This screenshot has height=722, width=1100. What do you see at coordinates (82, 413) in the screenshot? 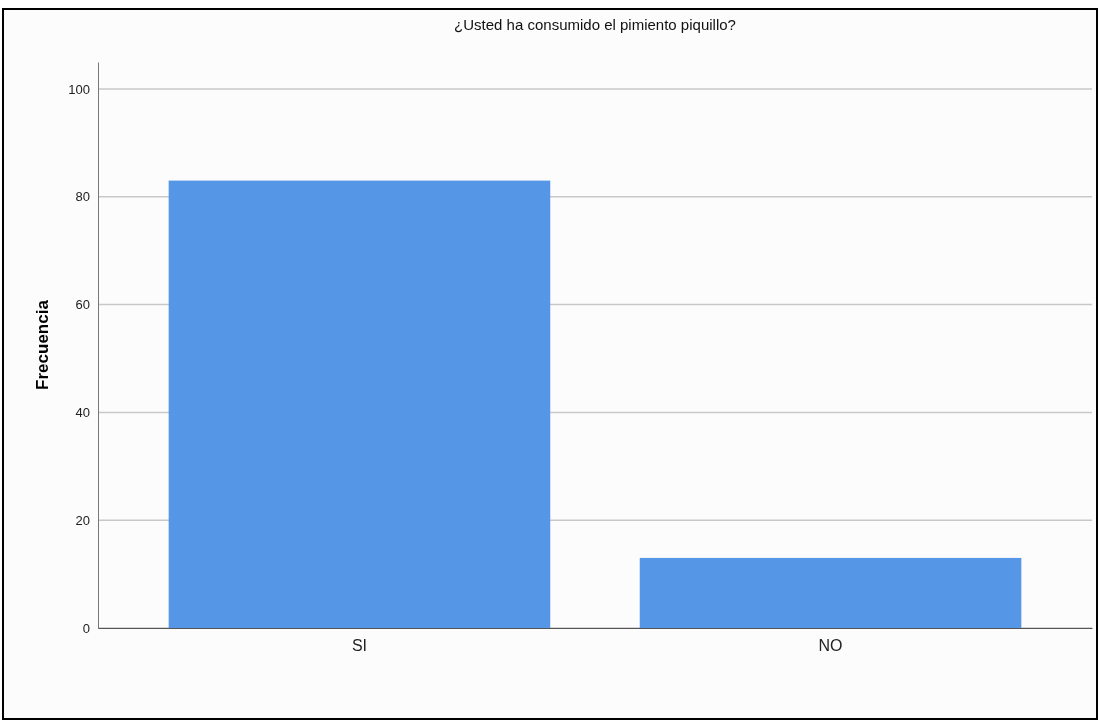
I see `y-tick-label: 40` at bounding box center [82, 413].